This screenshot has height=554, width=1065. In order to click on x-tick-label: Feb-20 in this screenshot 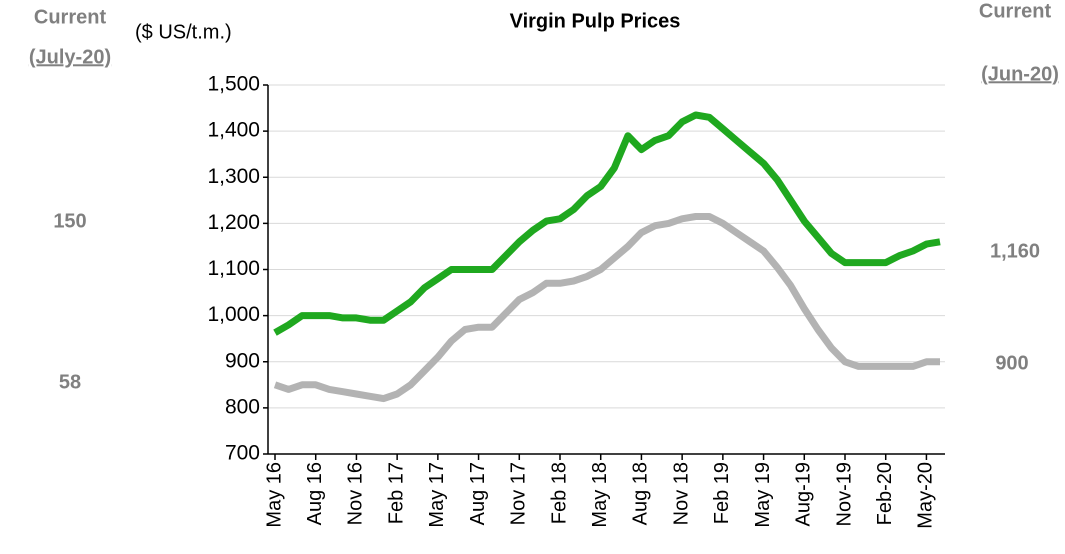, I will do `click(885, 493)`.